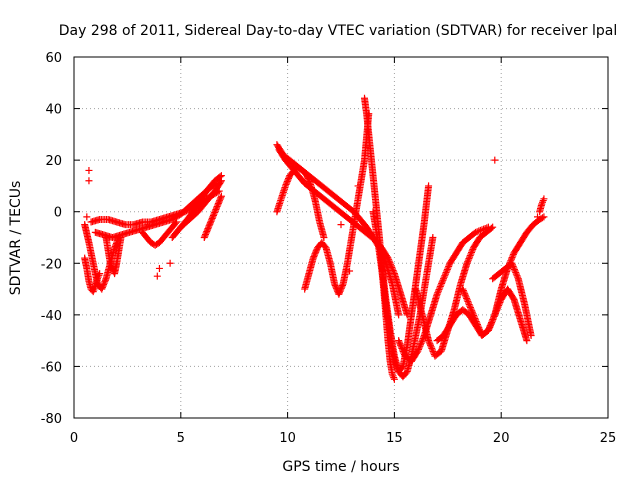 The height and width of the screenshot is (480, 640). What do you see at coordinates (501, 438) in the screenshot?
I see `x-tick-label: 20` at bounding box center [501, 438].